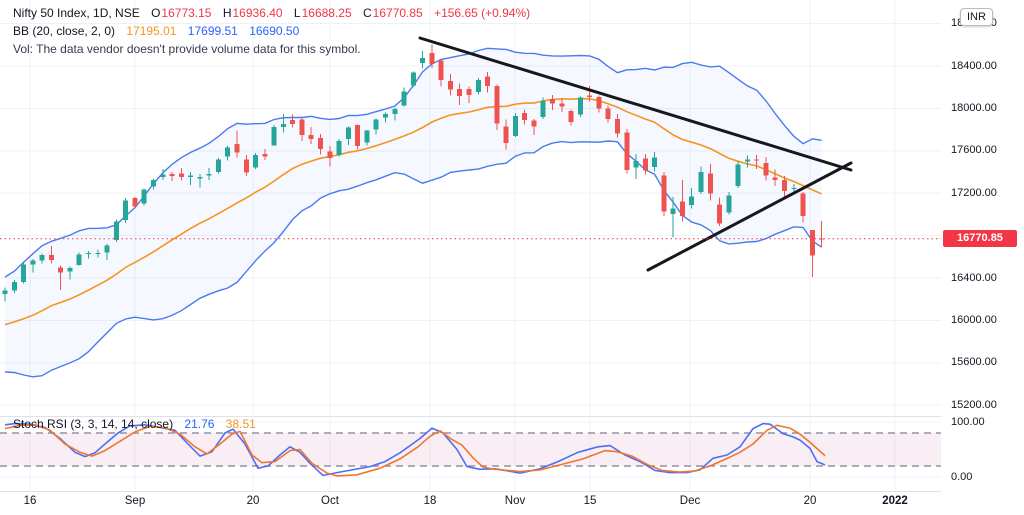 Image resolution: width=1024 pixels, height=515 pixels. Describe the element at coordinates (367, 13) in the screenshot. I see `close-label: C` at that location.